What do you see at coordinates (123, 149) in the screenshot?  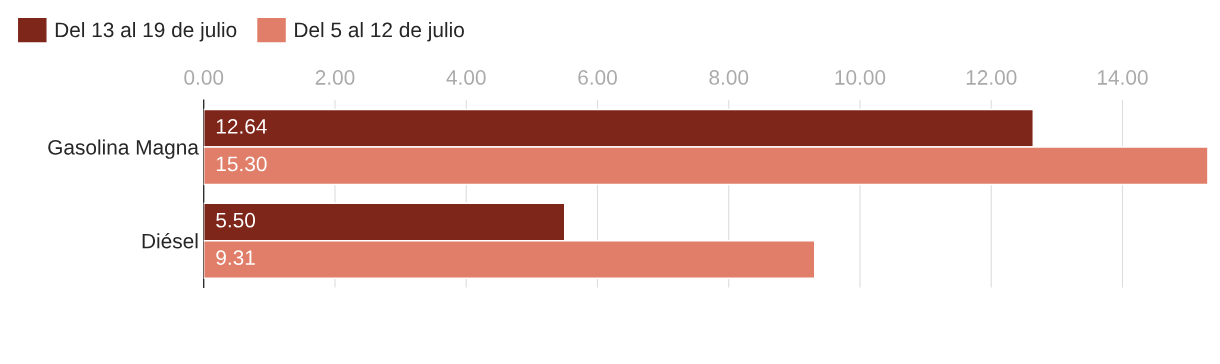 I see `y-tick-label: Gasolina Magna` at bounding box center [123, 149].